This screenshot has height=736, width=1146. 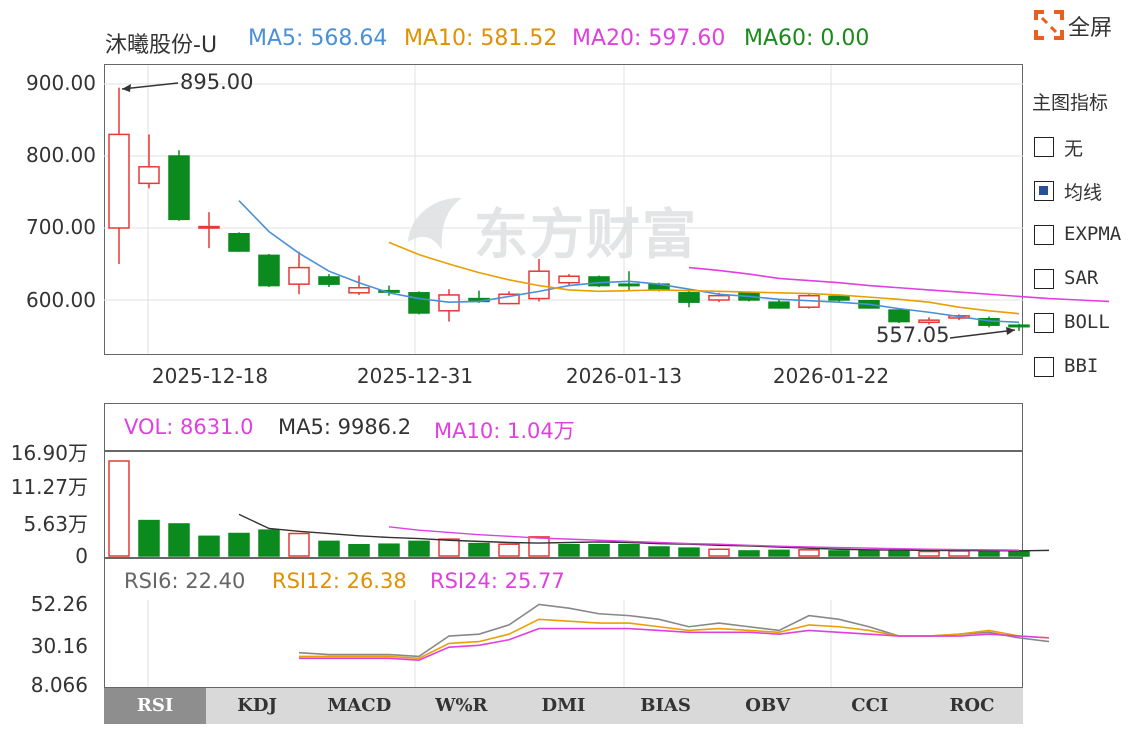 I want to click on vol-tick-2: 11.27万, so click(x=49, y=487).